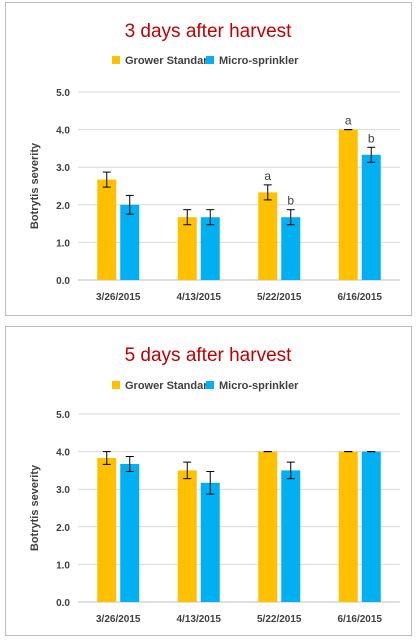 This screenshot has height=640, width=419. What do you see at coordinates (209, 355) in the screenshot?
I see `chart-title: 5 days after harvest` at bounding box center [209, 355].